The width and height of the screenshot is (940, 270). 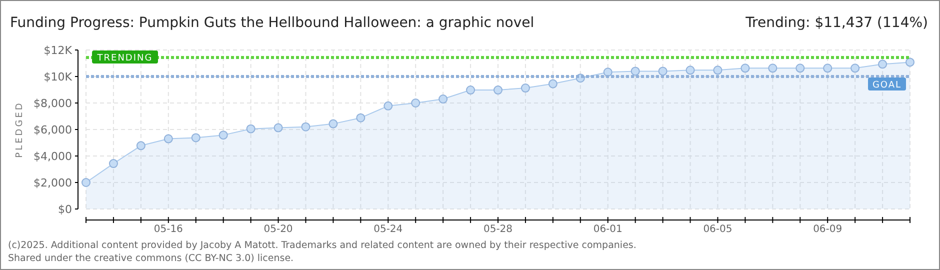 I want to click on y-tick-label: $2,000, so click(x=53, y=183).